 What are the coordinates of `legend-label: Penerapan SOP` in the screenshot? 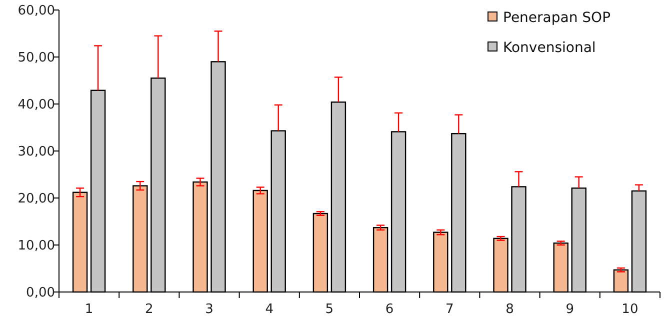 It's located at (557, 18).